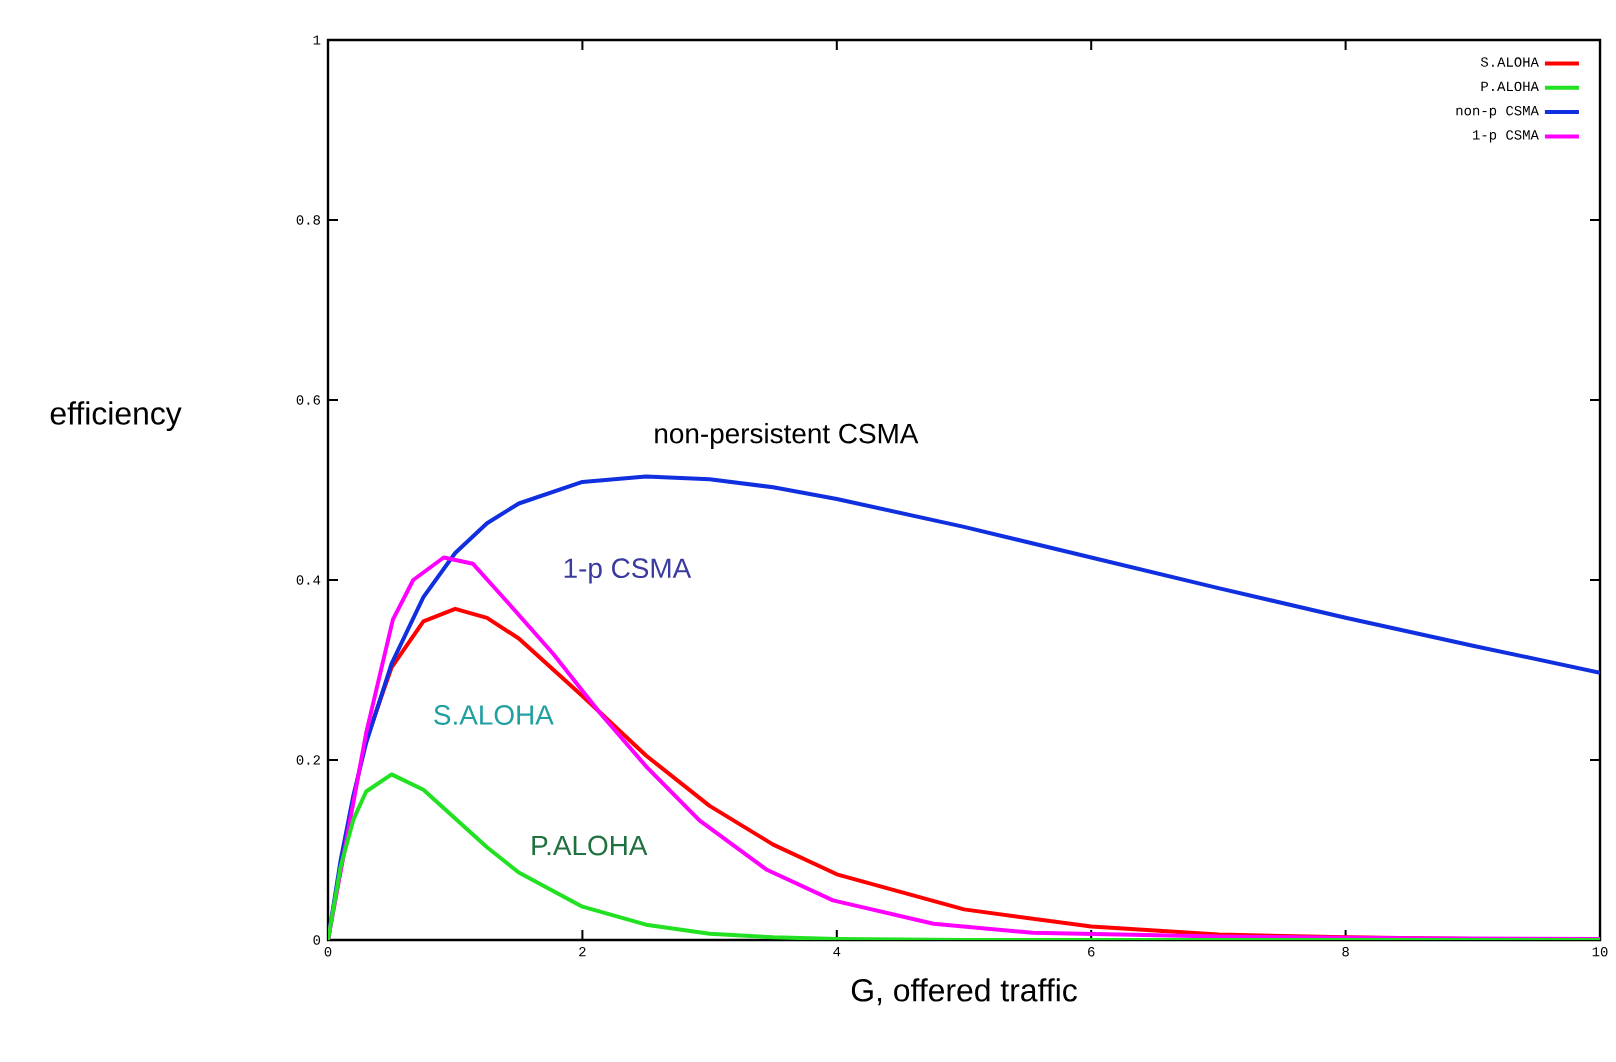 Image resolution: width=1616 pixels, height=1062 pixels. Describe the element at coordinates (590, 845) in the screenshot. I see `annotation: P.ALOHA` at that location.